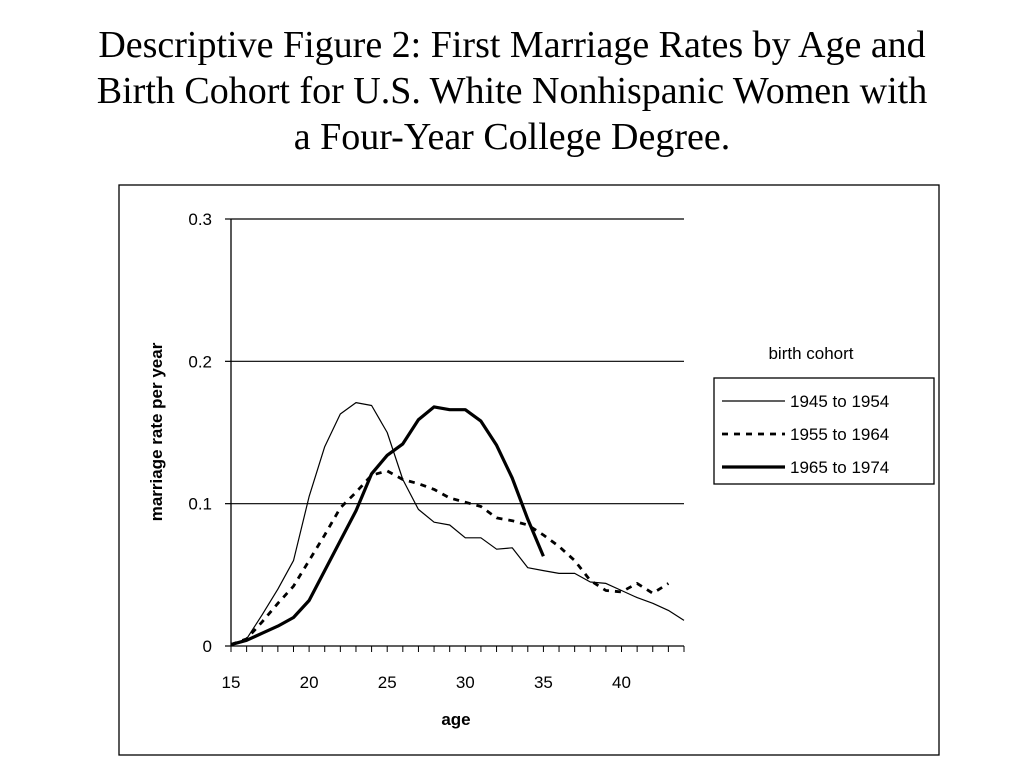  I want to click on y-tick-label: 0.3, so click(200, 219).